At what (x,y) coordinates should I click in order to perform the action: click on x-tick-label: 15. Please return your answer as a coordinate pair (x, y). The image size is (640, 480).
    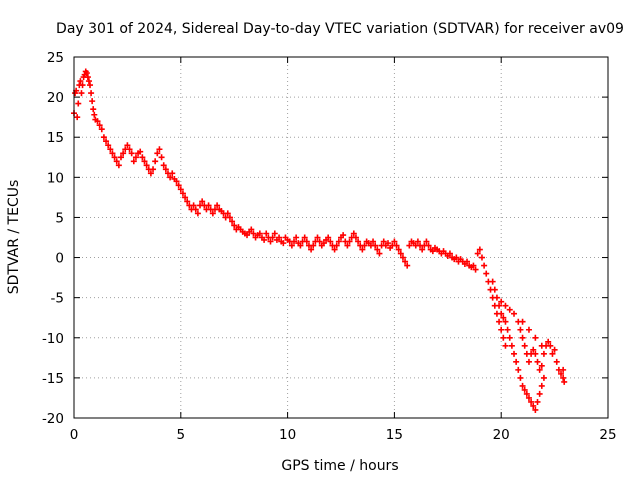
    Looking at the image, I should click on (394, 435).